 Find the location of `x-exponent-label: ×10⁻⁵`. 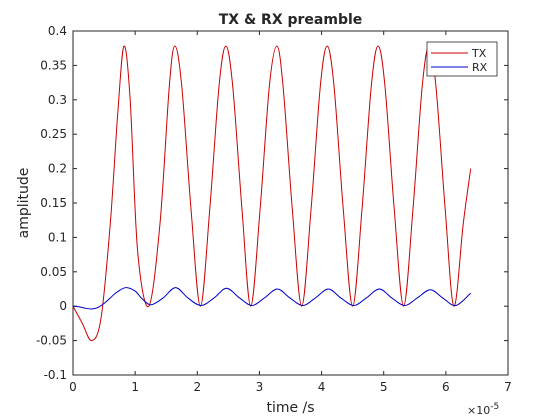

x-exponent-label: ×10⁻⁵ is located at coordinates (483, 409).